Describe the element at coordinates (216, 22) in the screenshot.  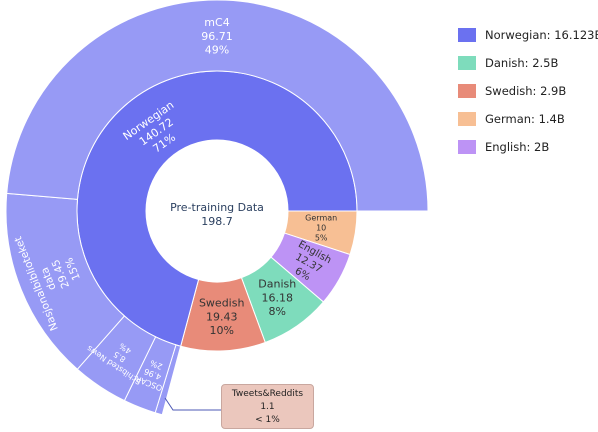
I see `label-mc4-line: mC4` at that location.